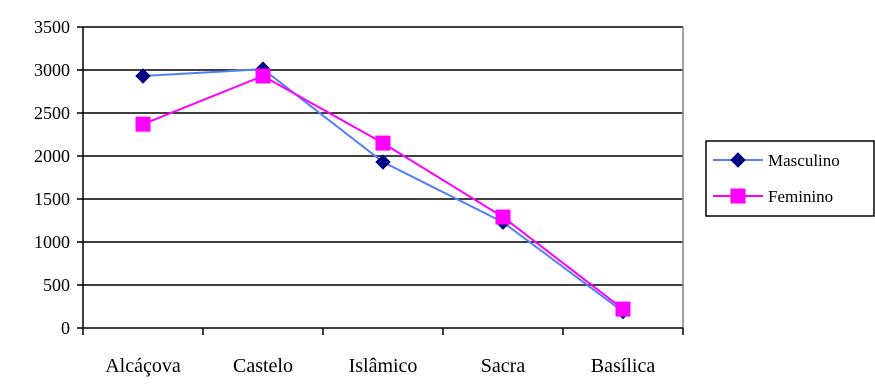  I want to click on legend-item: Masculino, so click(776, 160).